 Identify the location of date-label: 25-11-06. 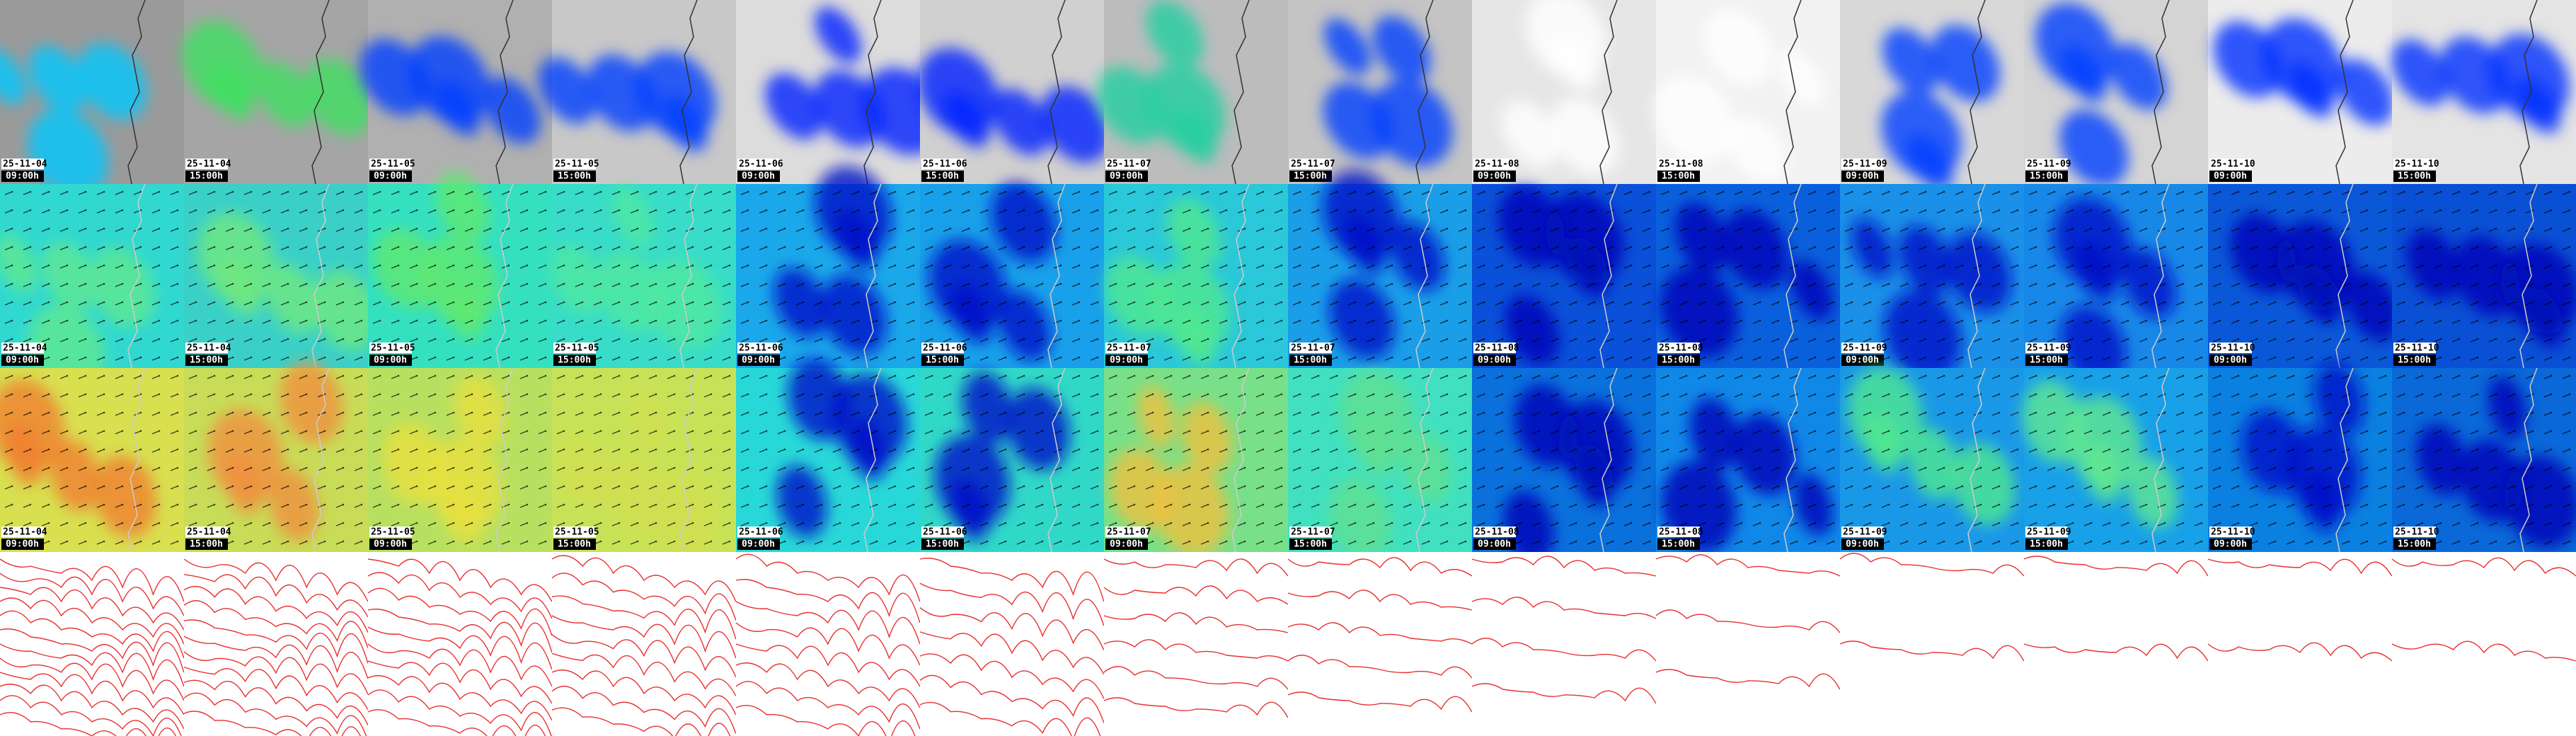
(761, 349).